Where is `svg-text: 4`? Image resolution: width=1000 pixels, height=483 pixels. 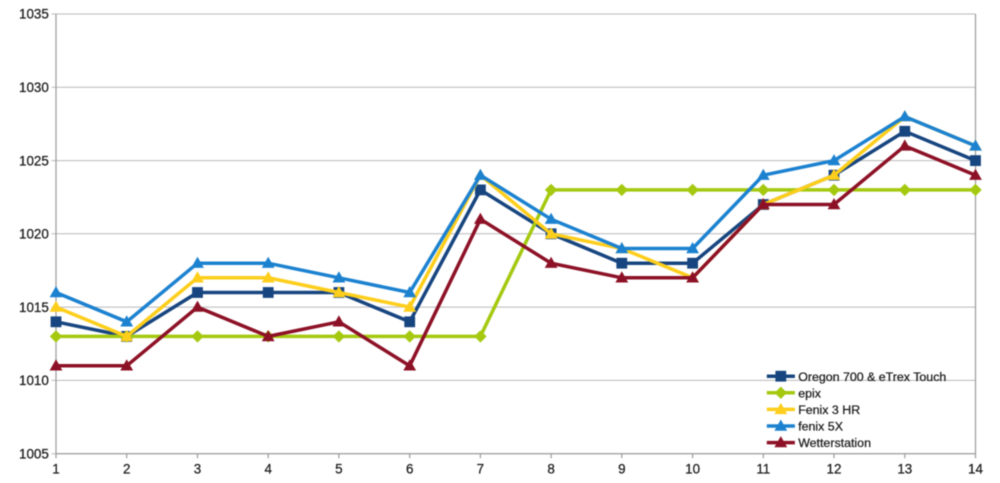 svg-text: 4 is located at coordinates (268, 468).